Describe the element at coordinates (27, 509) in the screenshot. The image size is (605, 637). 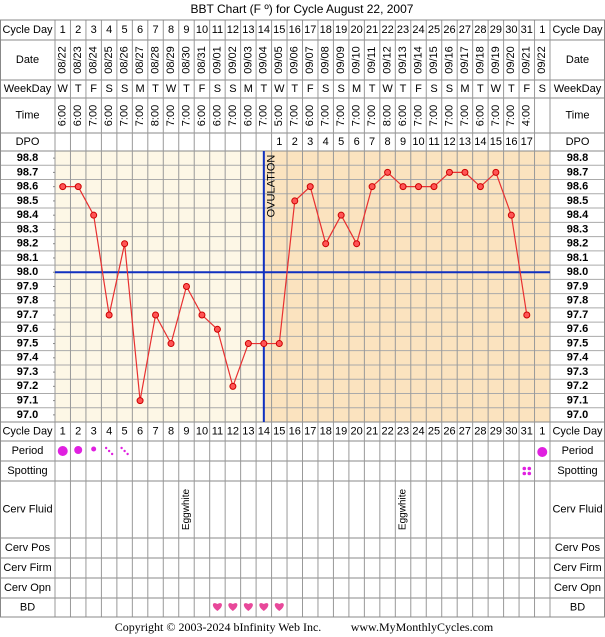
I see `row-label: Cerv Fluid` at that location.